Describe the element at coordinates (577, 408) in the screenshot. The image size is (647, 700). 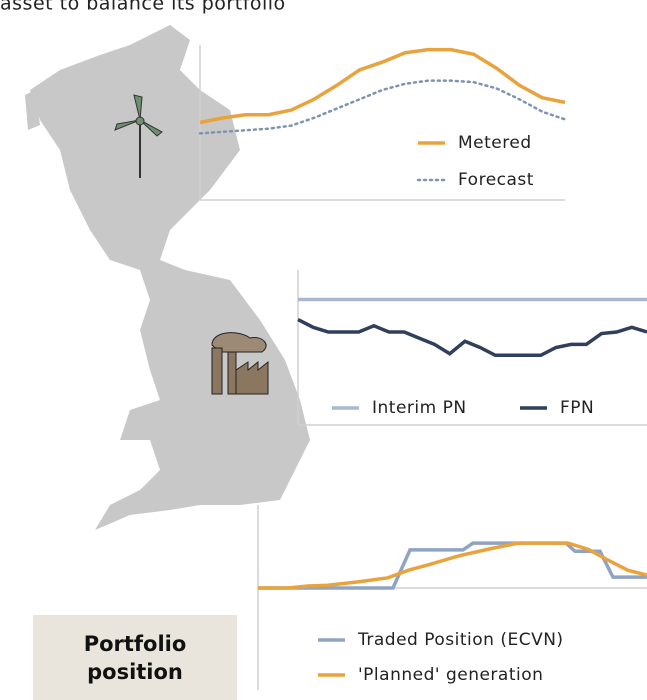
I see `legend-label: FPN` at that location.